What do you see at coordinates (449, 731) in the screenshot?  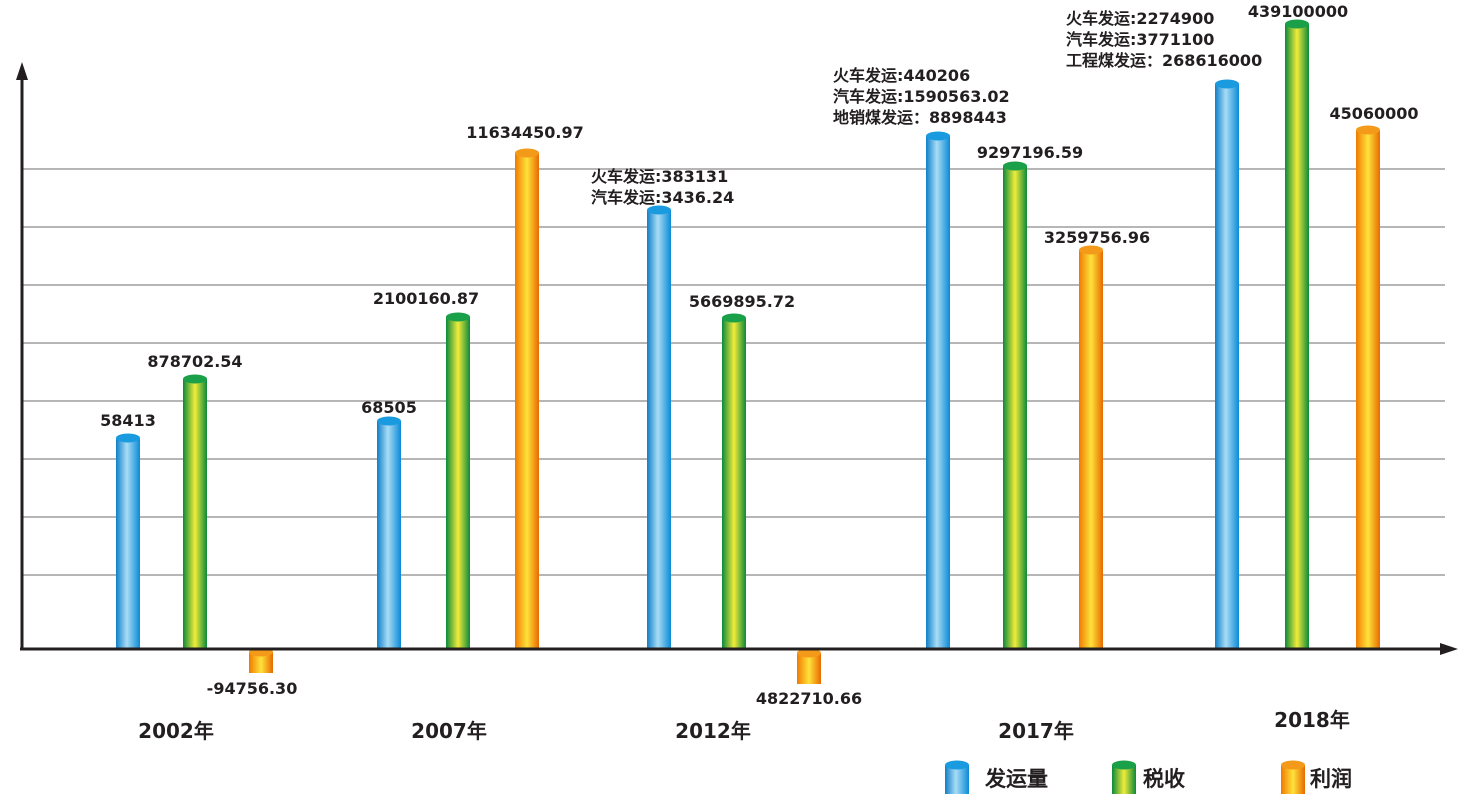 I see `category-label: 2007年` at bounding box center [449, 731].